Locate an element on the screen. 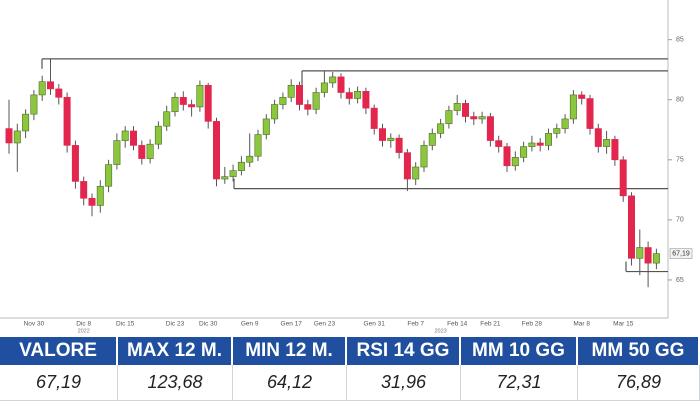  table-header: MAX 12 M. is located at coordinates (175, 351).